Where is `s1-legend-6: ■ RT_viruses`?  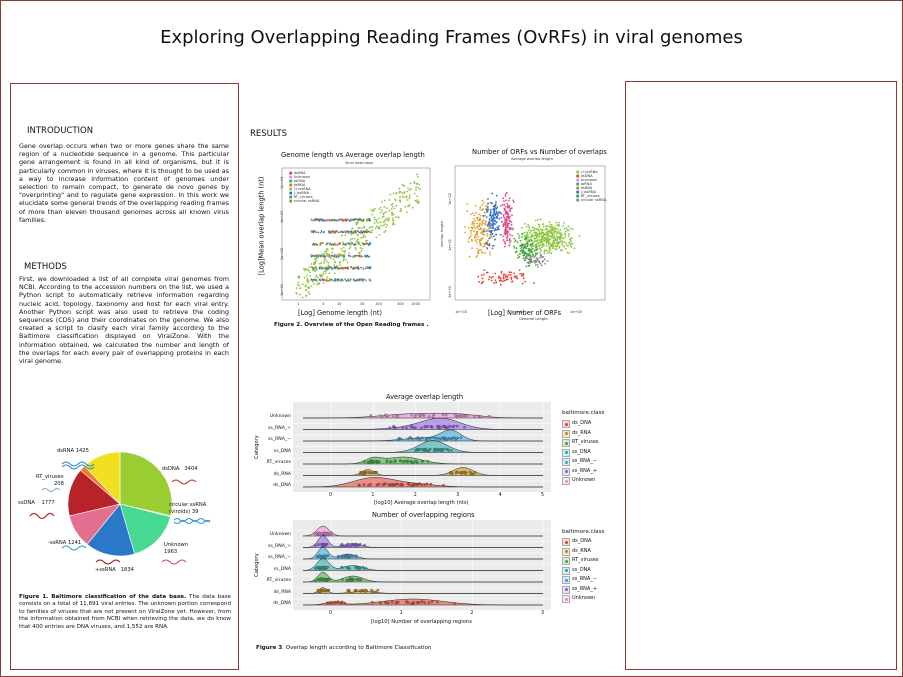 s1-legend-6: ■ RT_viruses is located at coordinates (301, 197).